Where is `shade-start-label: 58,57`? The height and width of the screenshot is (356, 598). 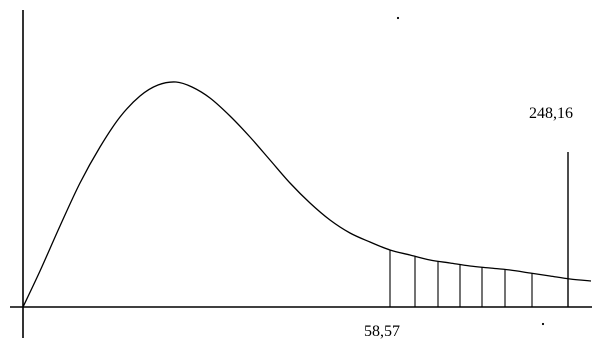
shade-start-label: 58,57 is located at coordinates (382, 331).